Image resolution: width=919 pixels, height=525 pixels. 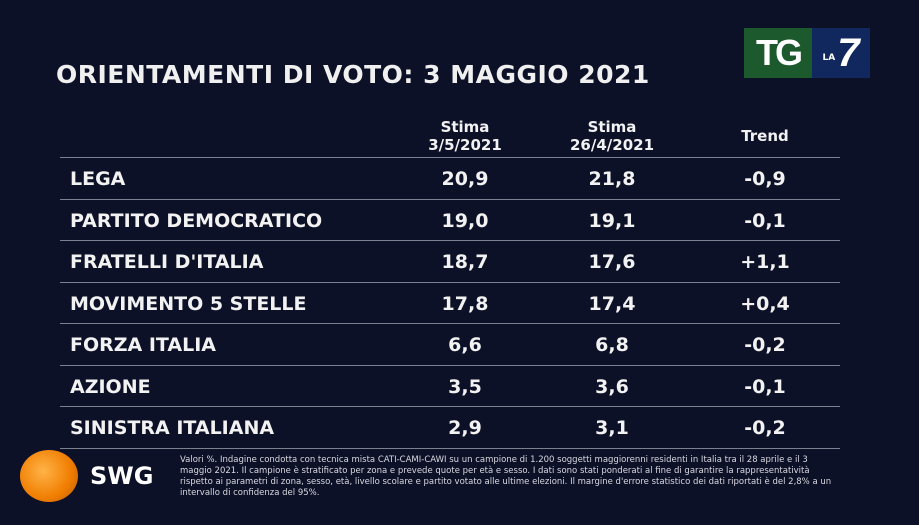 I want to click on logo-tg: TG, so click(x=778, y=53).